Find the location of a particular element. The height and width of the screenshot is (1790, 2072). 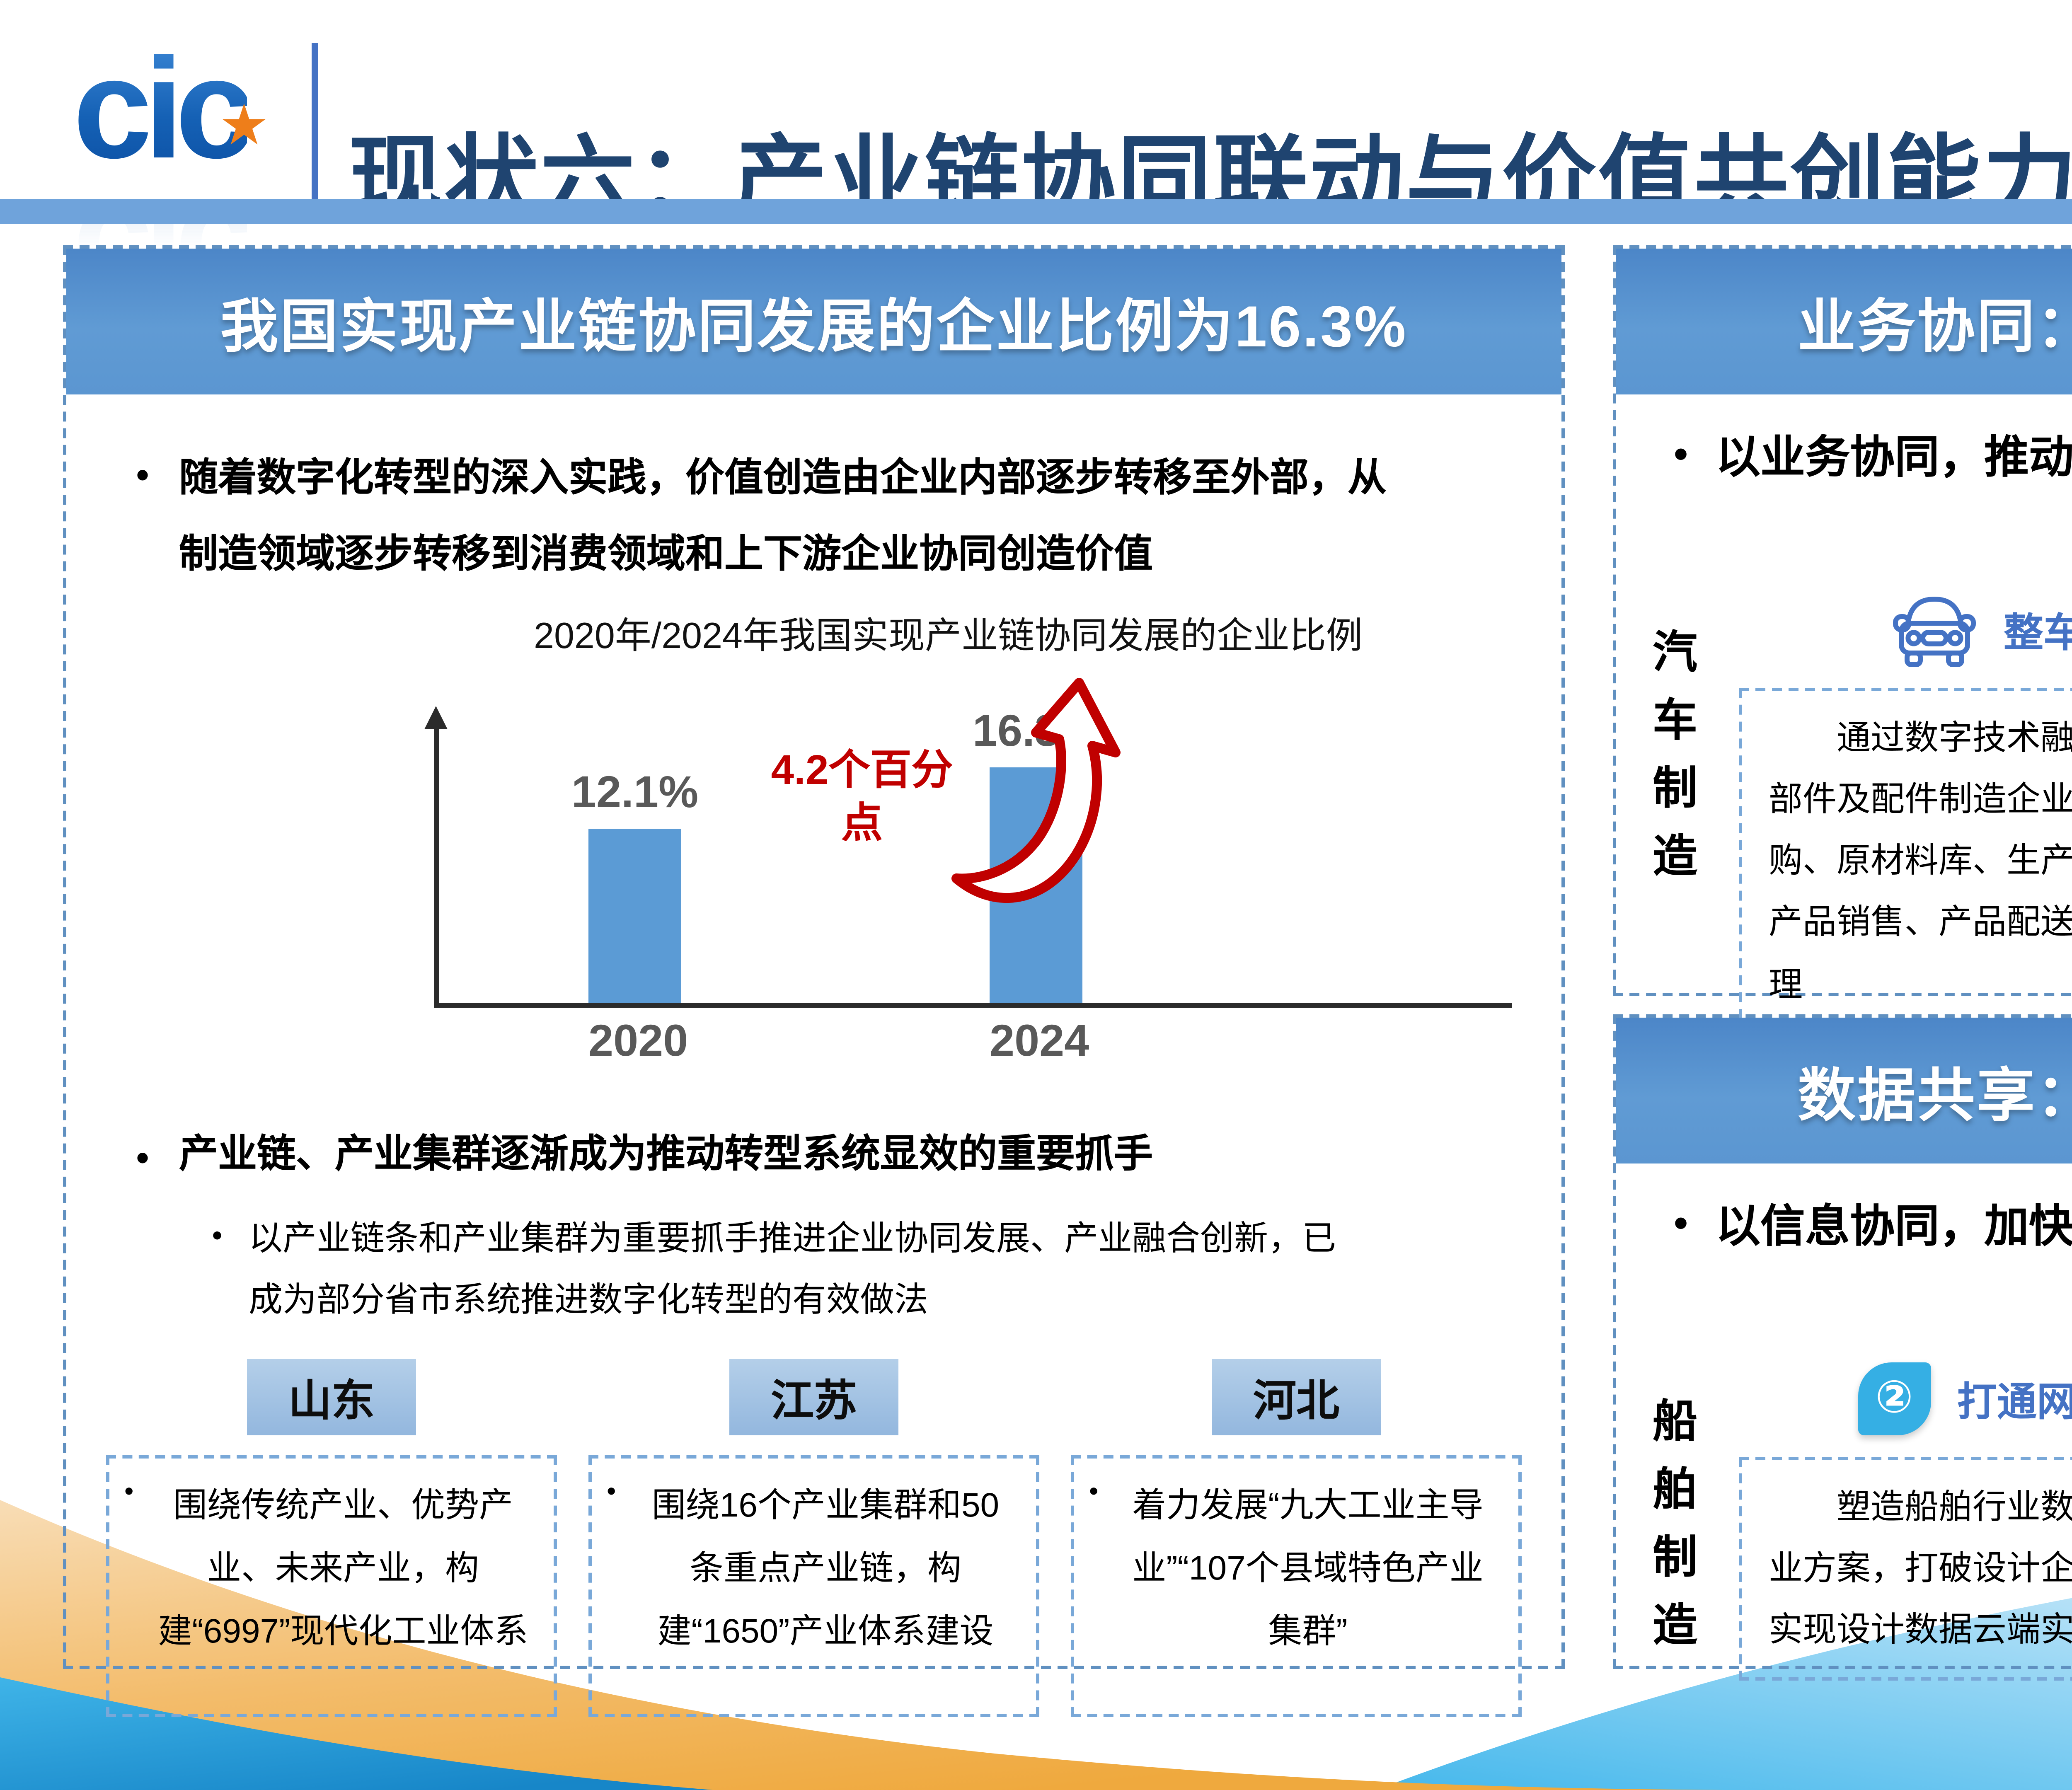

network-collab-header: ② 打通网络协同研制 is located at coordinates (1905, 1398).